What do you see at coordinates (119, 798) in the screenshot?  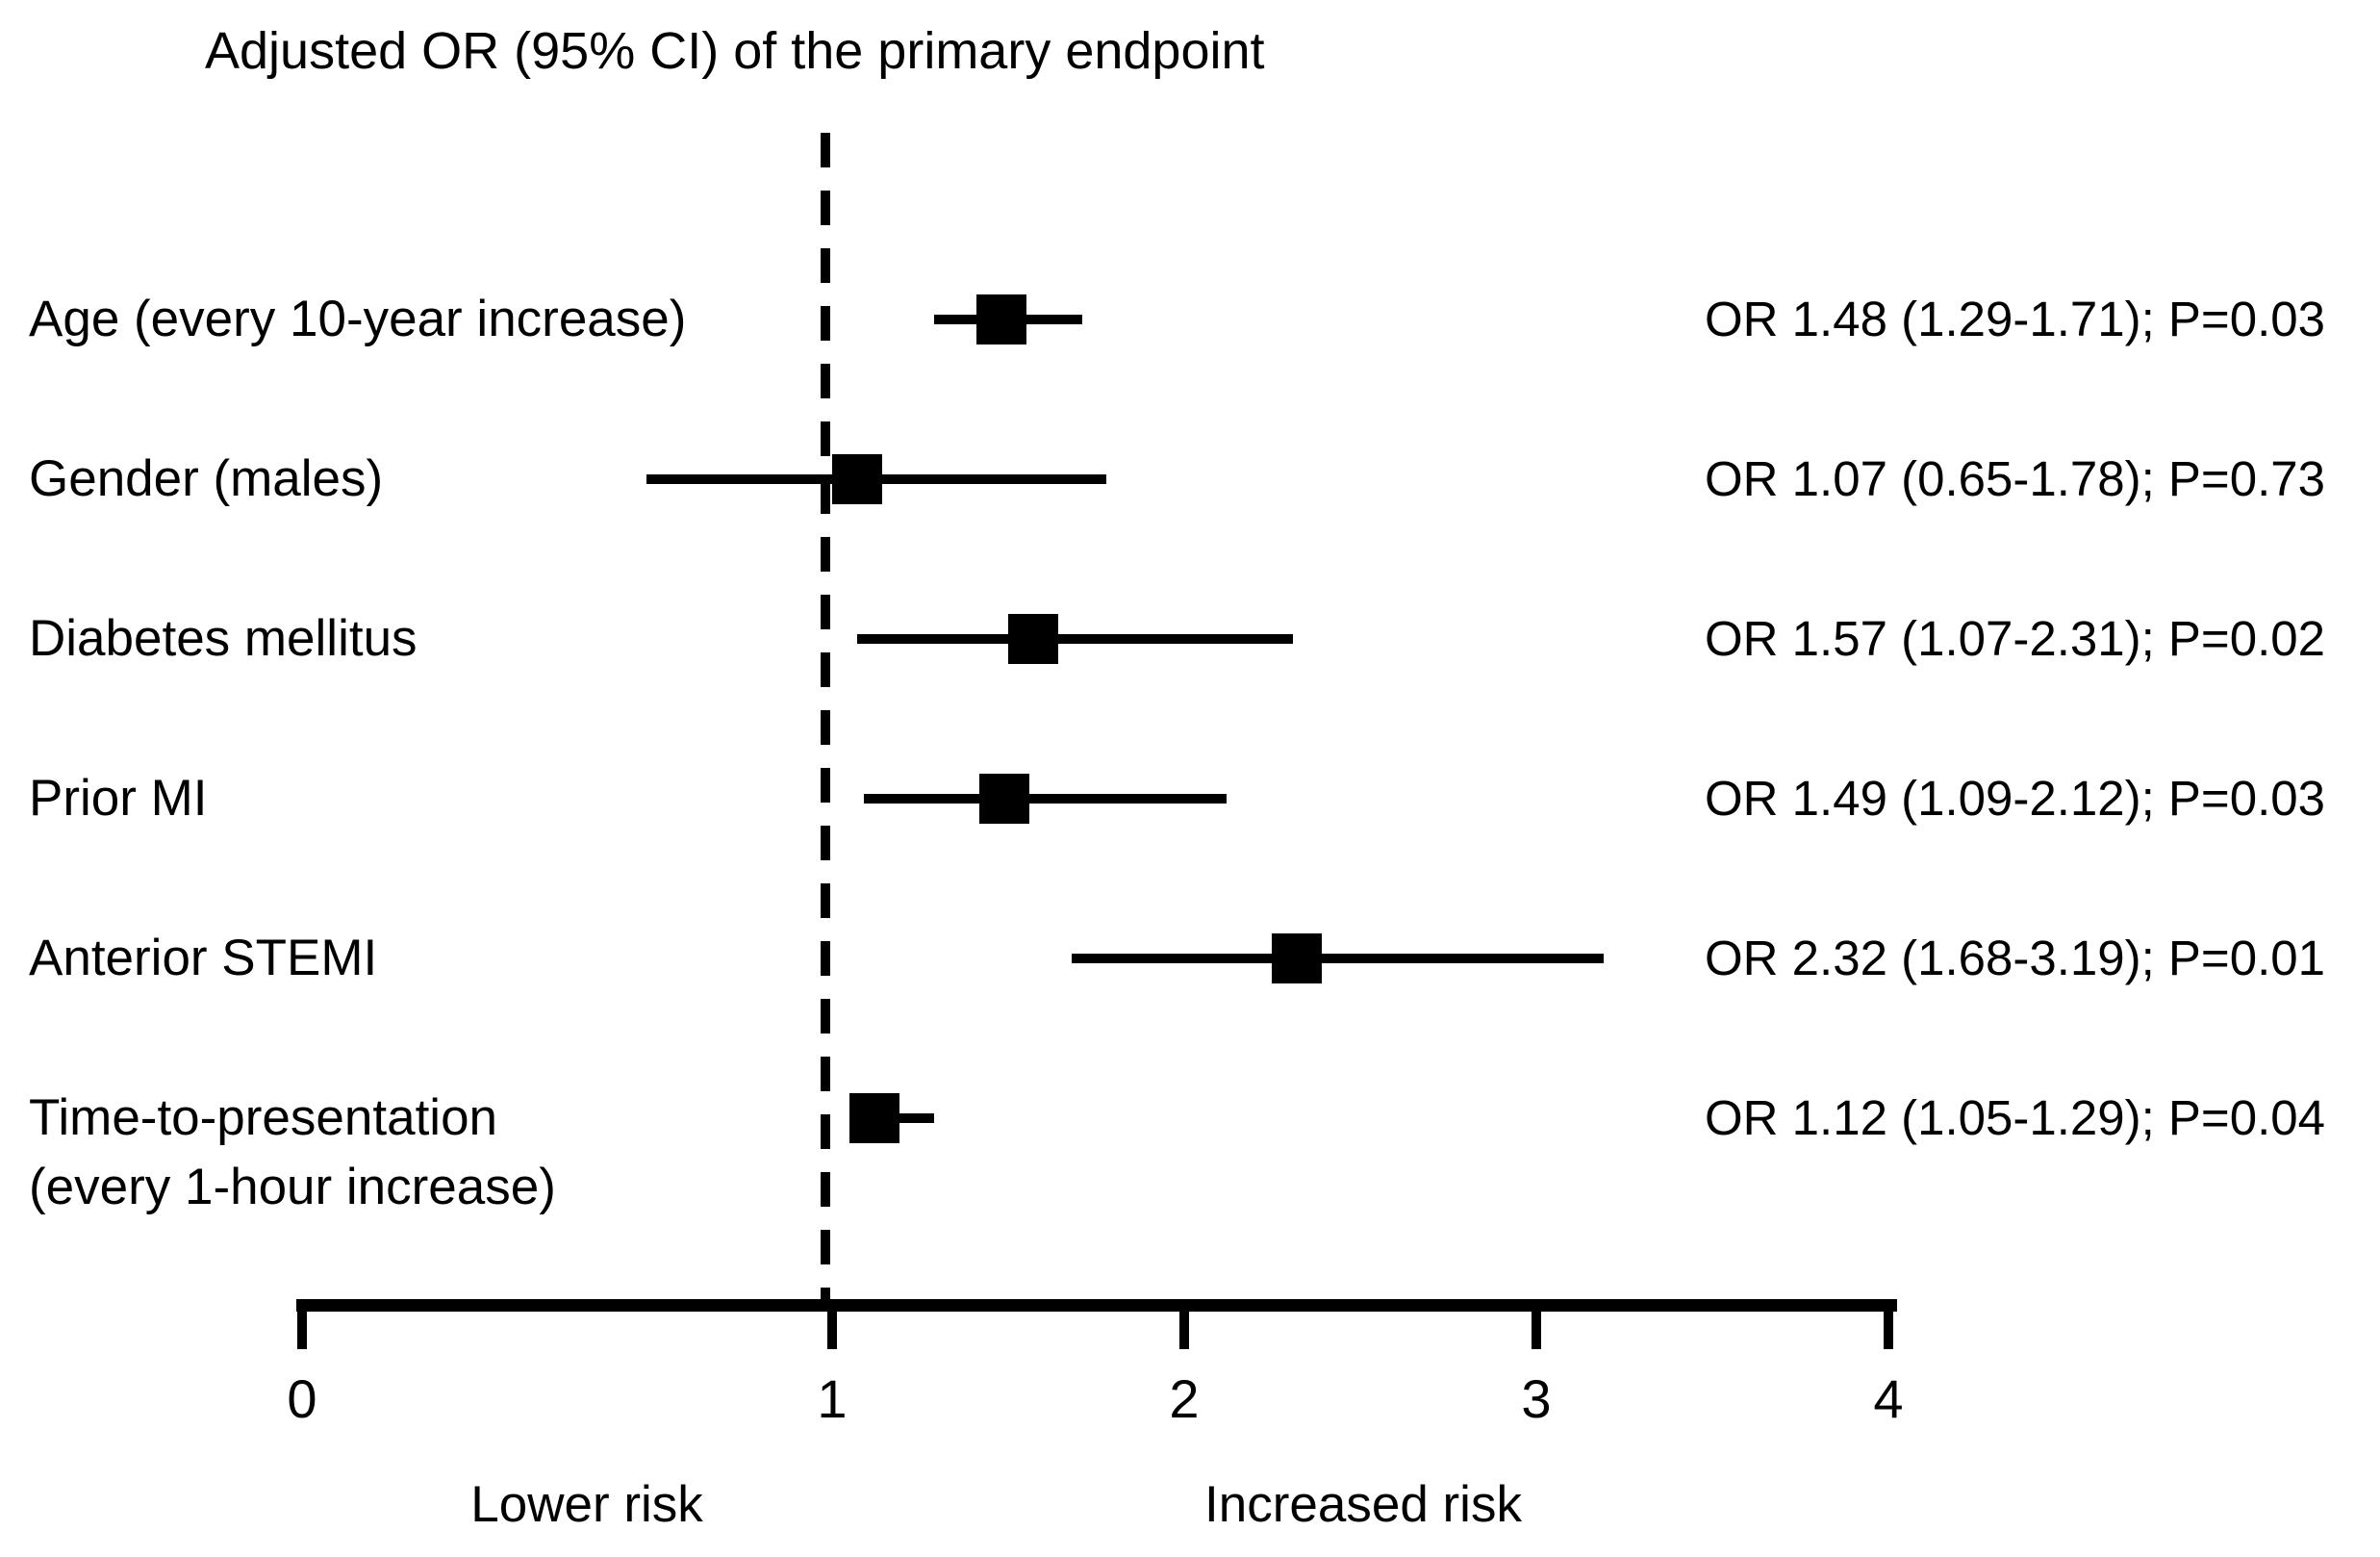 I see `row-label: Prior MI` at bounding box center [119, 798].